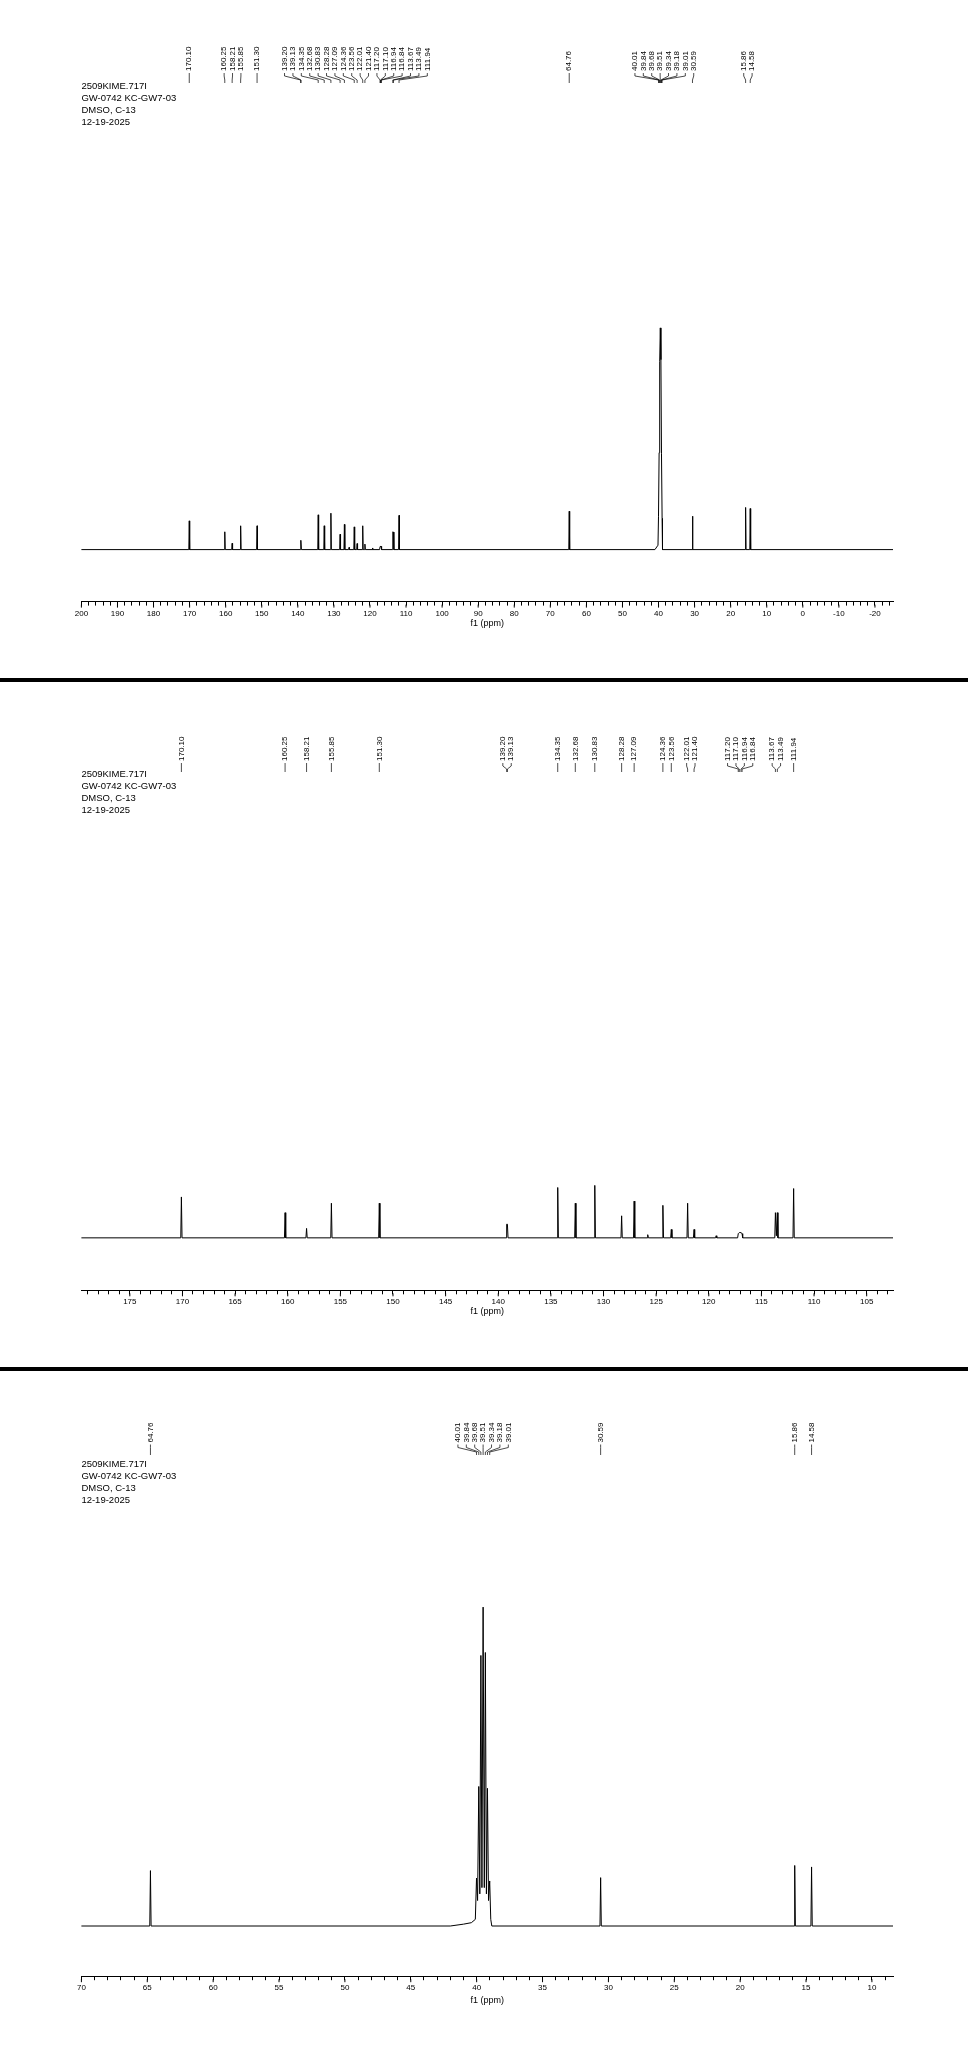  I want to click on x-tick-label: 25, so click(674, 1988).